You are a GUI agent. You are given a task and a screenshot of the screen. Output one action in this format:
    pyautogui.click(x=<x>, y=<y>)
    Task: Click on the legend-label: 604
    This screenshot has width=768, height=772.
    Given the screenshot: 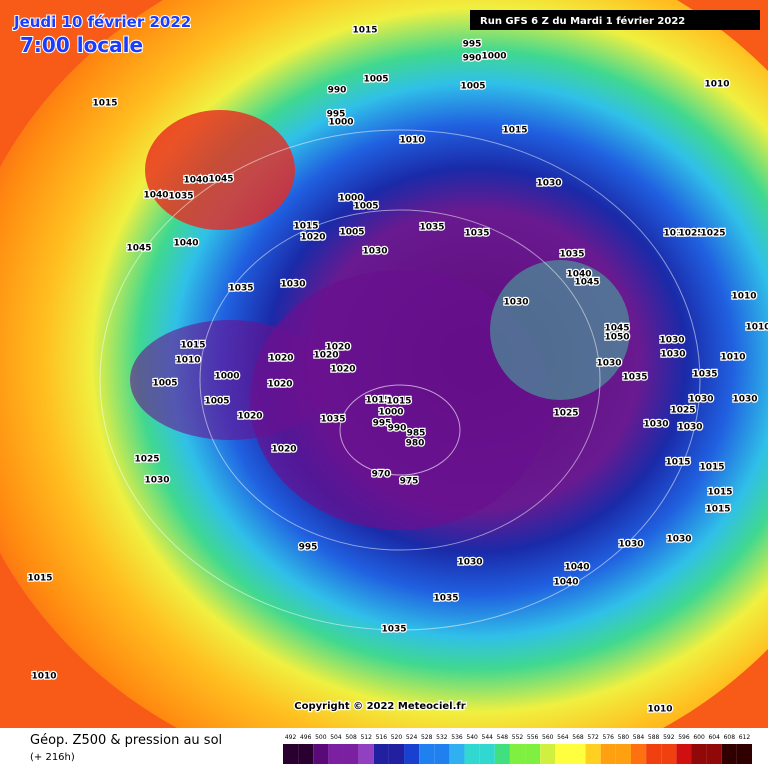 What is the action you would take?
    pyautogui.click(x=714, y=737)
    